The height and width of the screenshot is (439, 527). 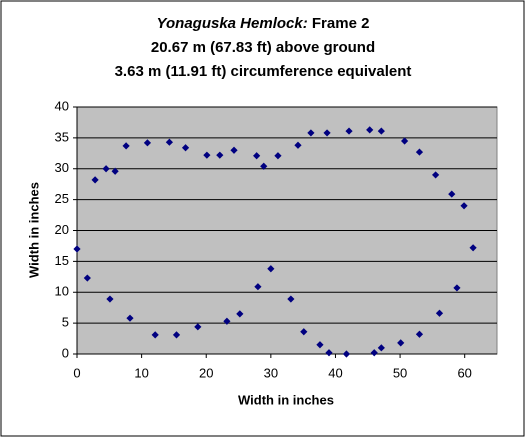 I want to click on y-tick-label: 25, so click(x=62, y=198).